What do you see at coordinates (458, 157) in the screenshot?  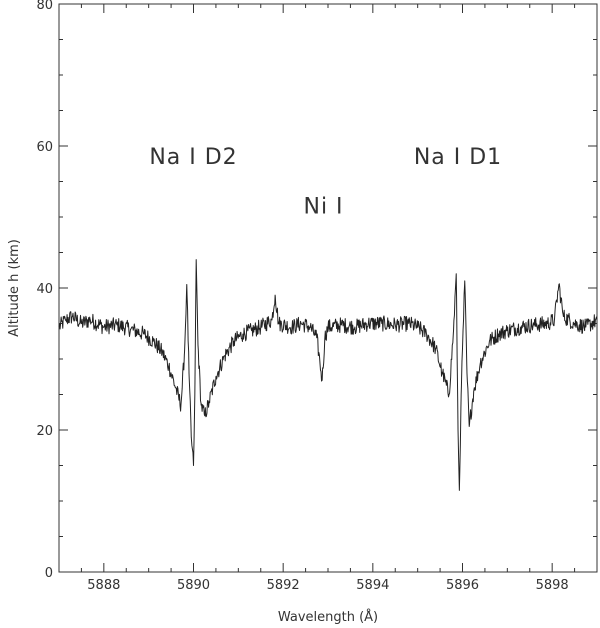 I see `line-annotation: Na I D1` at bounding box center [458, 157].